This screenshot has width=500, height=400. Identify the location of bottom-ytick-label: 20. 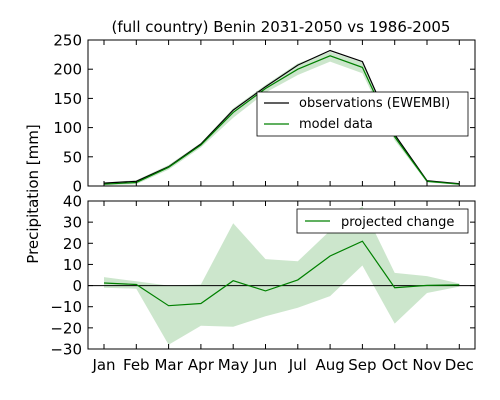
(72, 244).